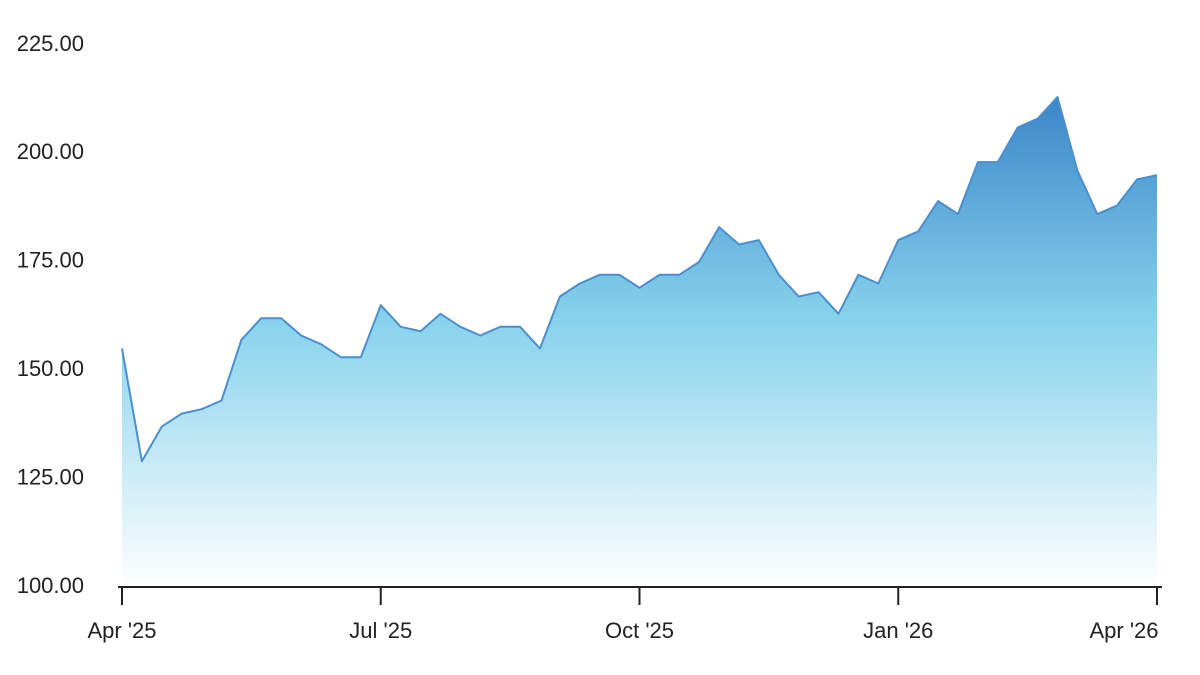 Image resolution: width=1200 pixels, height=675 pixels. Describe the element at coordinates (121, 630) in the screenshot. I see `x-tick-label: Apr '25` at that location.